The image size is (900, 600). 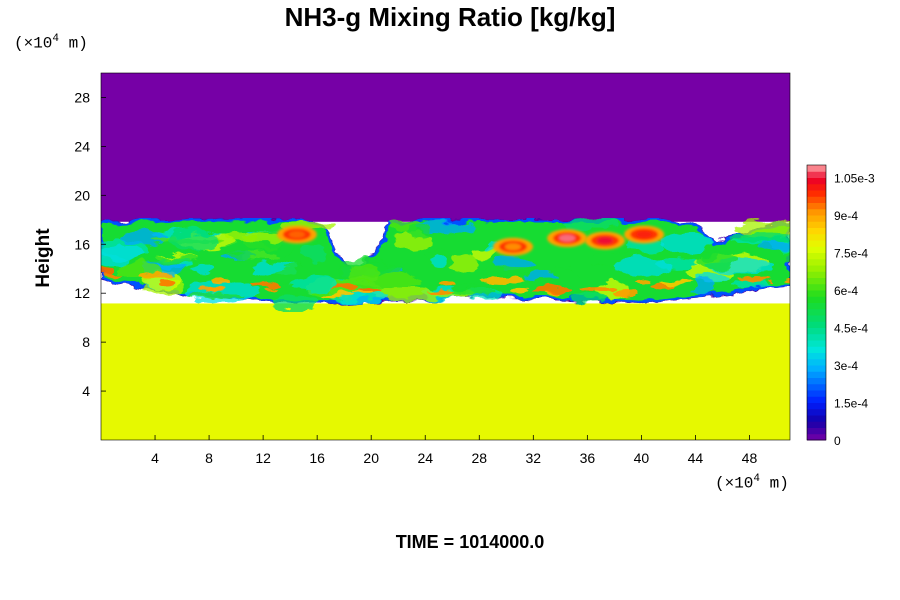 What do you see at coordinates (209, 458) in the screenshot?
I see `x-tick-label: 8` at bounding box center [209, 458].